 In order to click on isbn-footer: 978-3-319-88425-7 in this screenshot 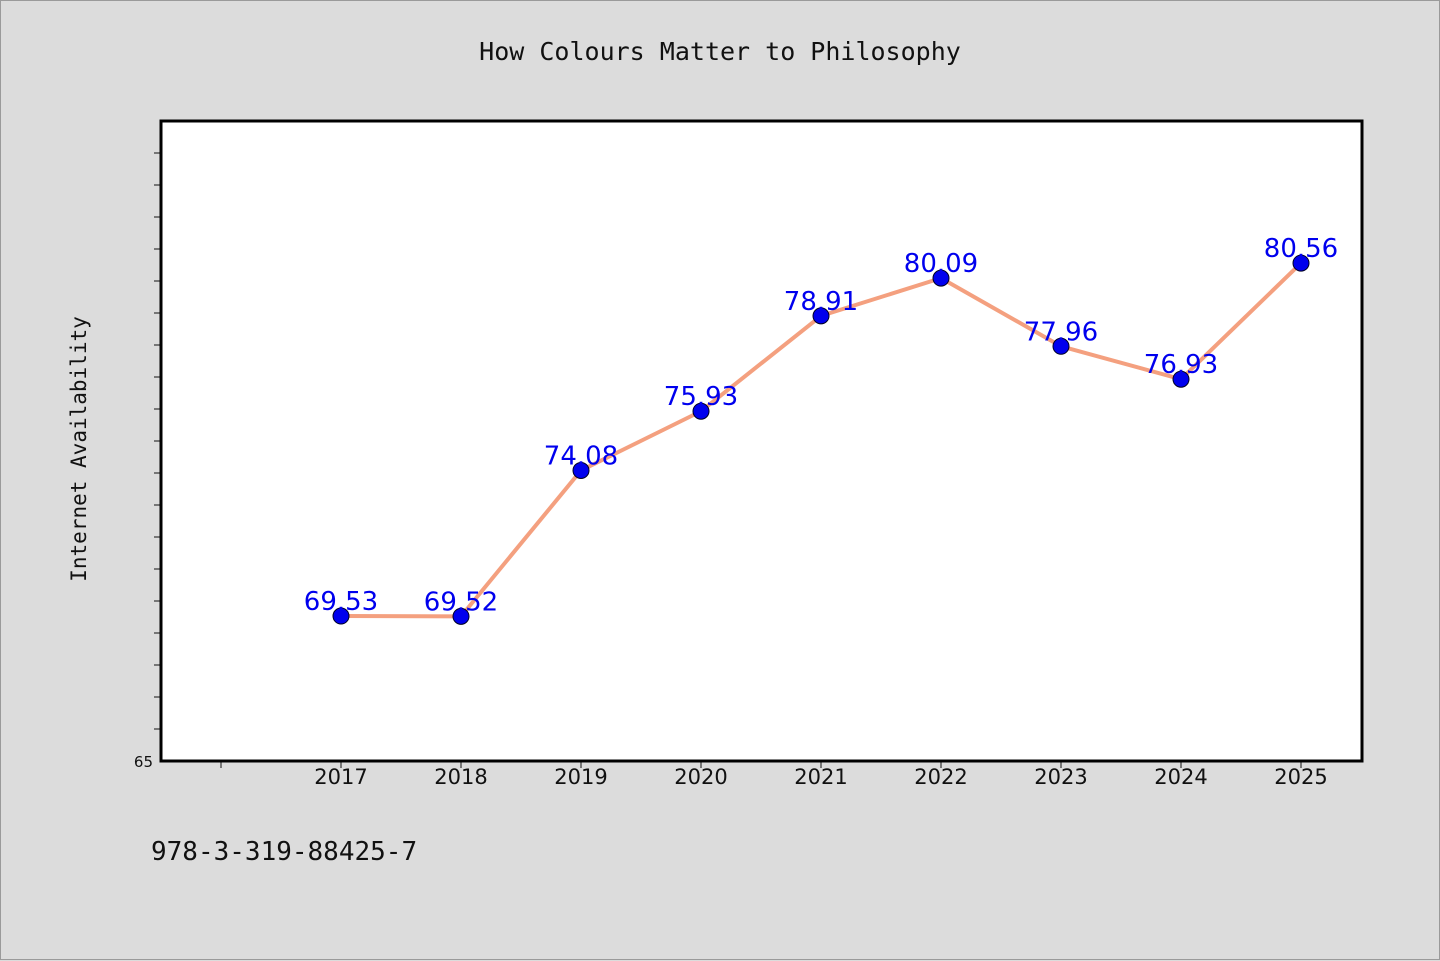, I will do `click(284, 852)`.